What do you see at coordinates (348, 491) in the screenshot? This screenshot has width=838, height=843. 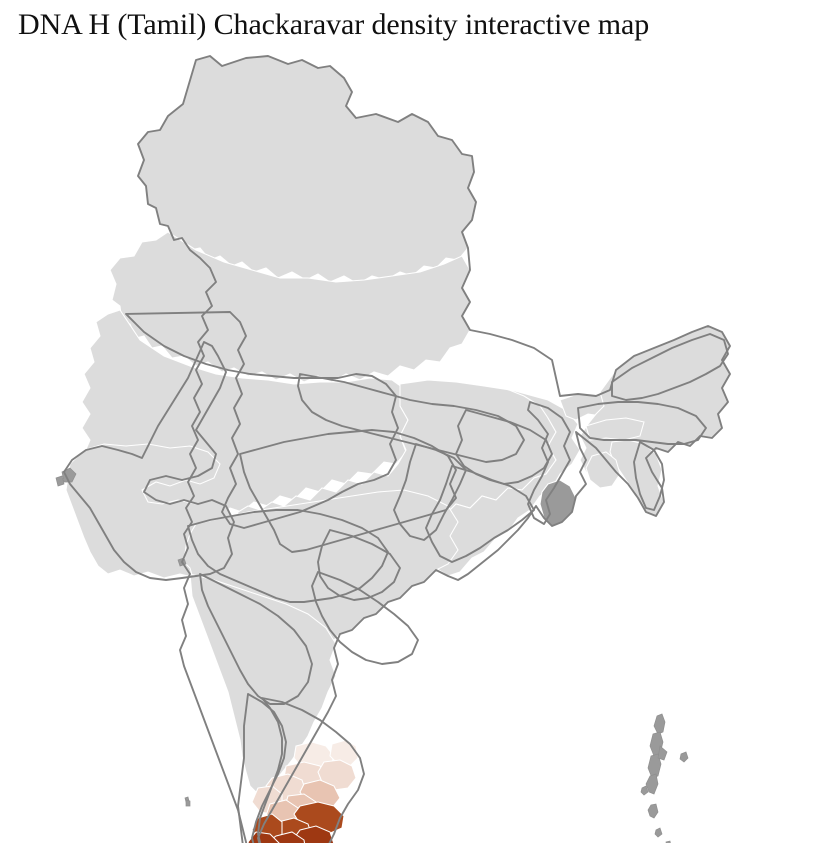 I see `state-border-madhya-pradesh` at bounding box center [348, 491].